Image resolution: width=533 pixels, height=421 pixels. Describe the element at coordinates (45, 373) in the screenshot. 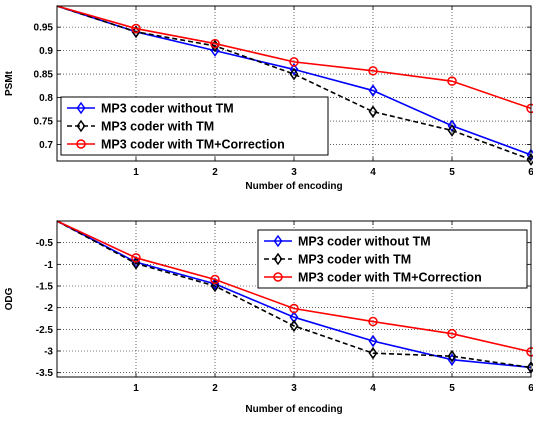

I see `y-tick-label: -3.5` at that location.